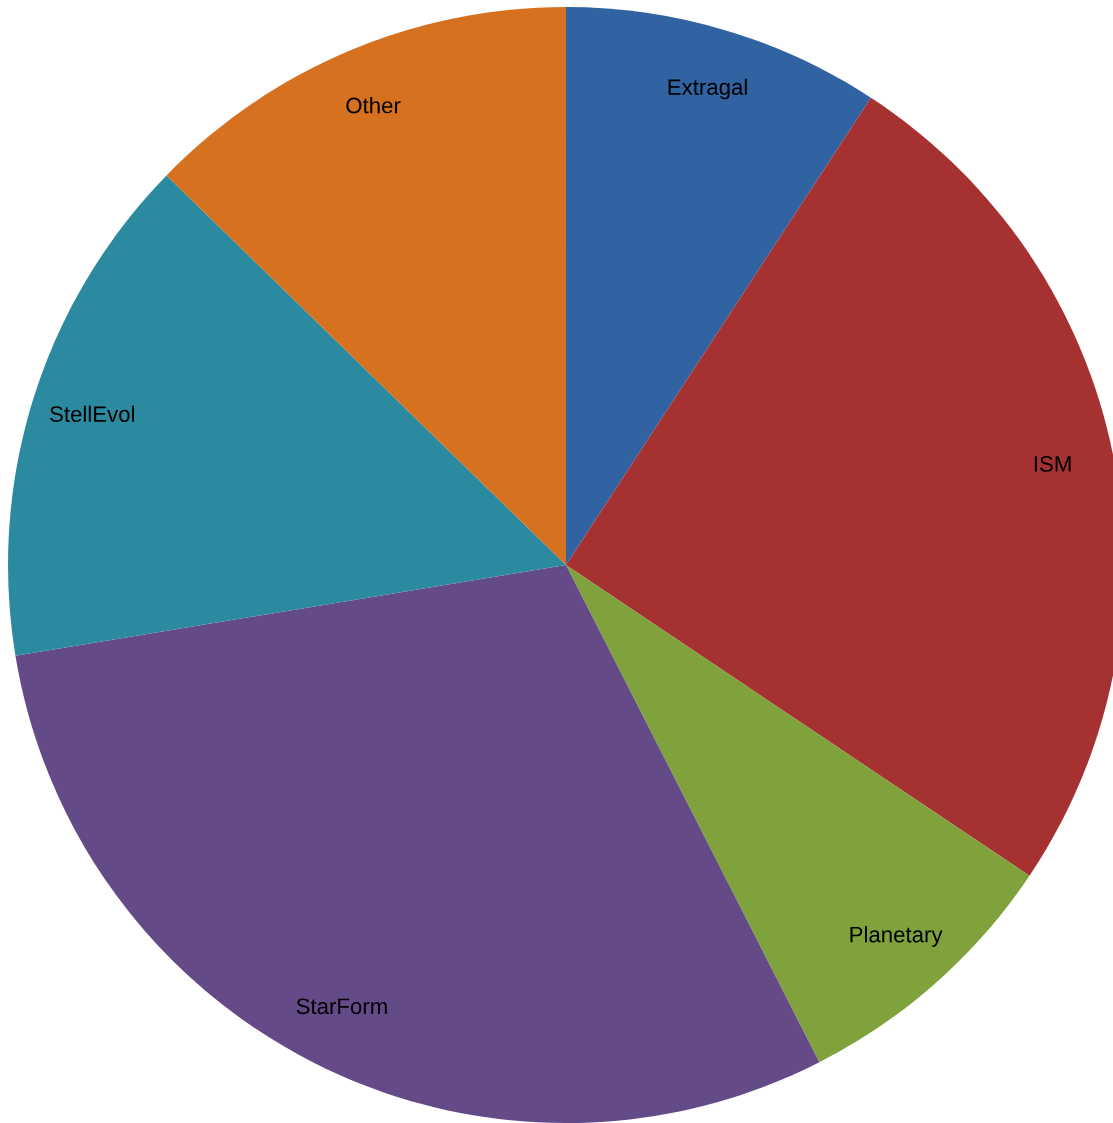  What do you see at coordinates (896, 936) in the screenshot?
I see `slice-label: Planetary` at bounding box center [896, 936].